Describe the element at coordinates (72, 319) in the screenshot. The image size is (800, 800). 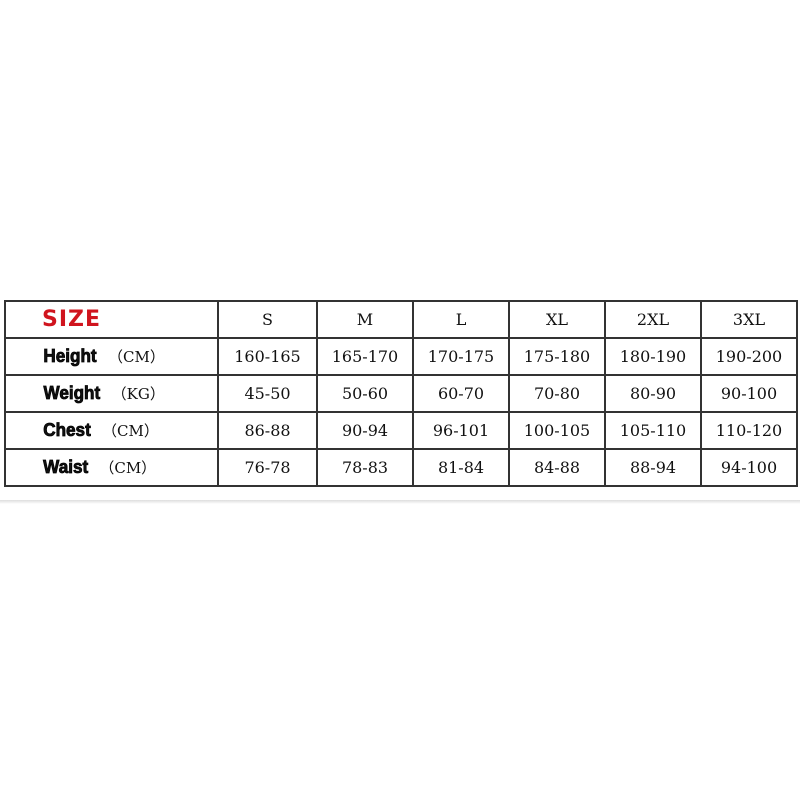
I see `size-header-label: SIZE` at that location.